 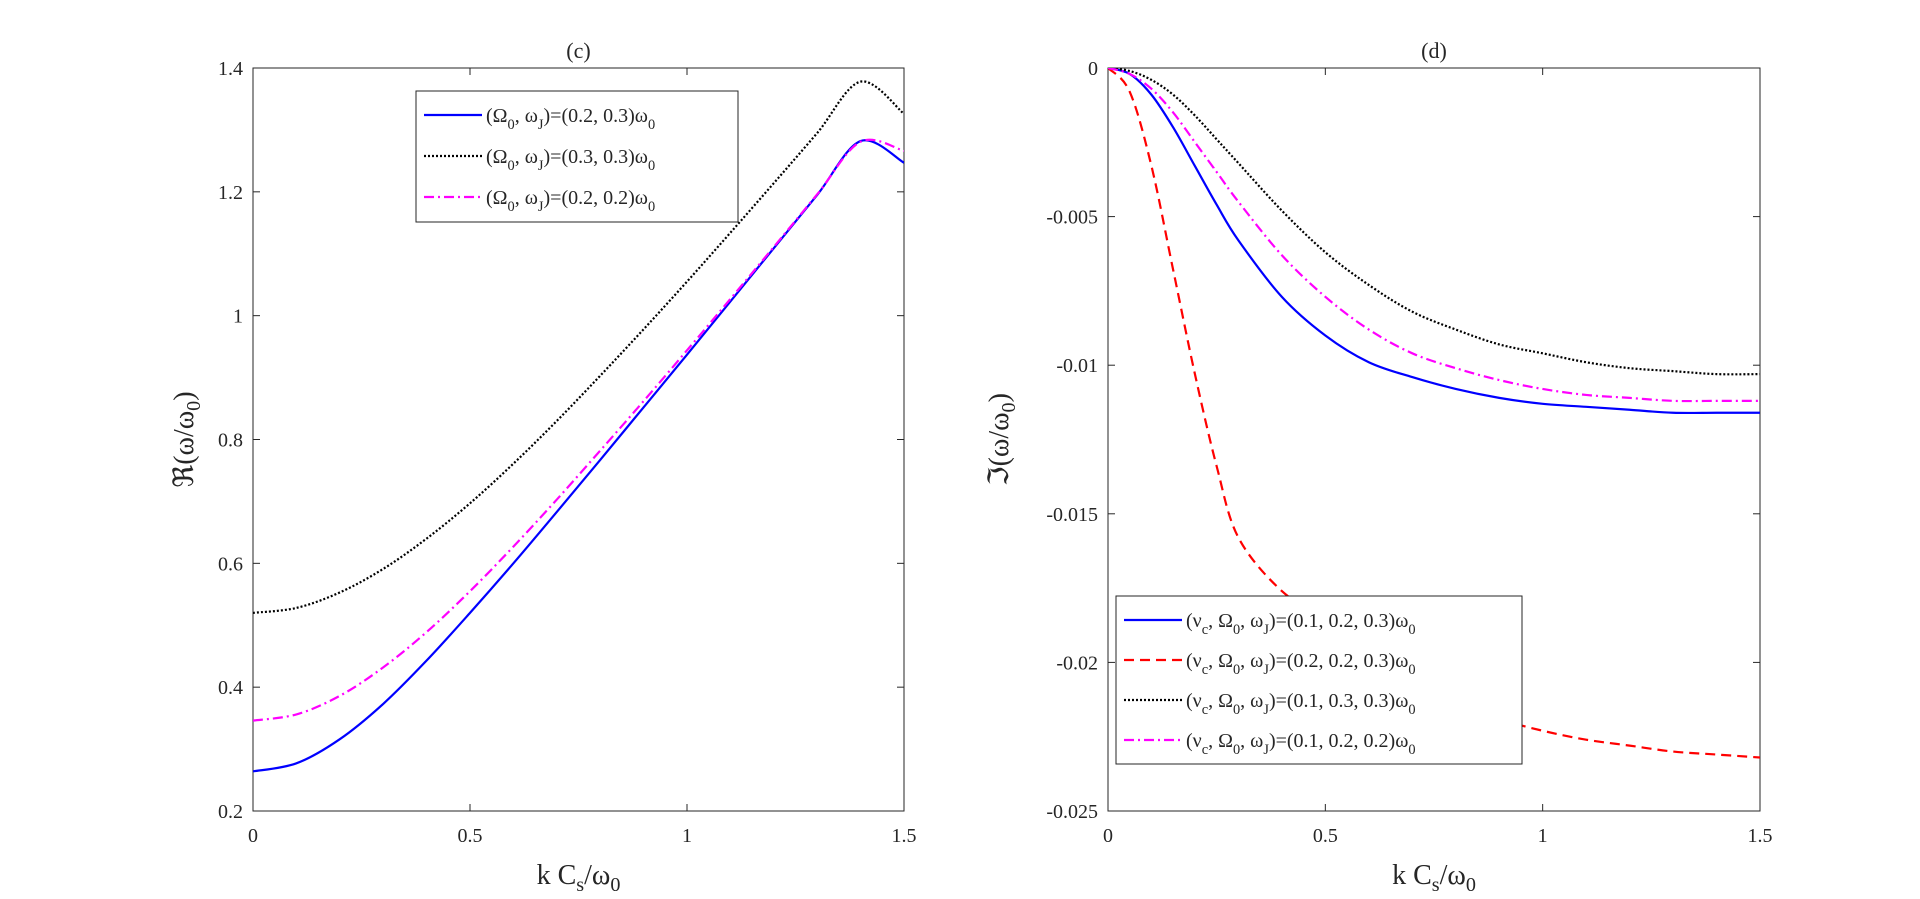 What do you see at coordinates (1434, 50) in the screenshot?
I see `chart-title: (d)` at bounding box center [1434, 50].